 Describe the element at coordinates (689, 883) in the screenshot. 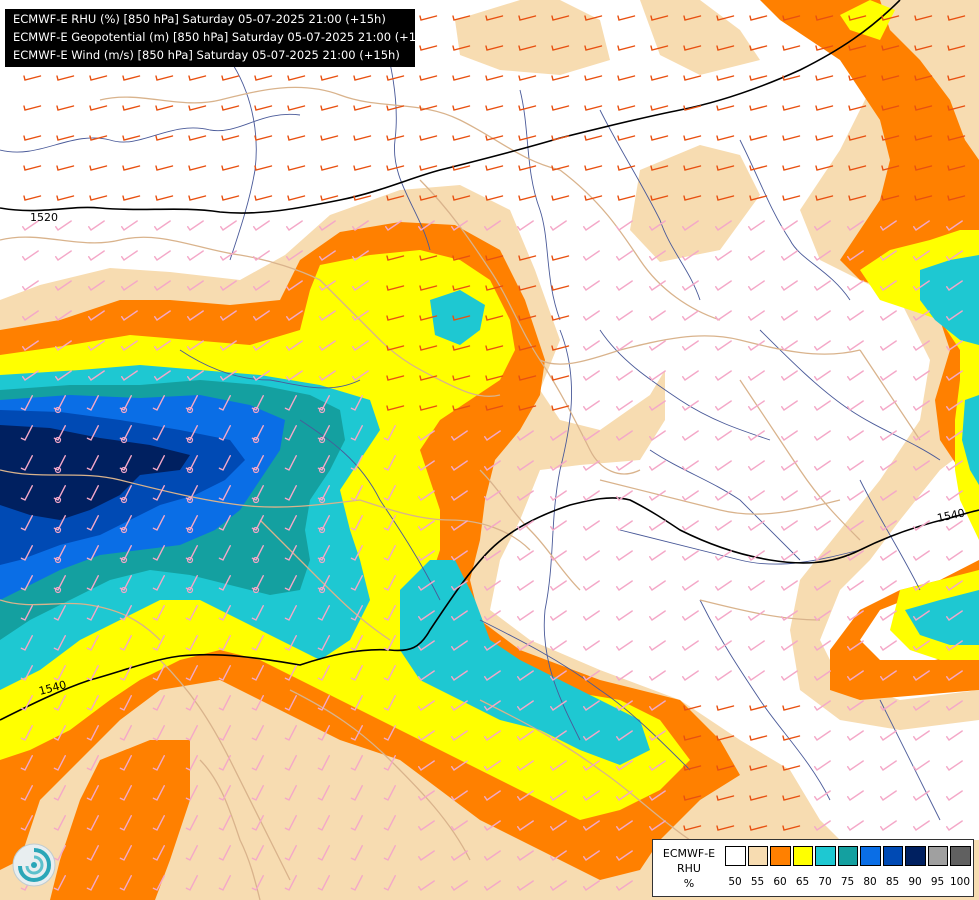

I see `legend-unit: %` at that location.